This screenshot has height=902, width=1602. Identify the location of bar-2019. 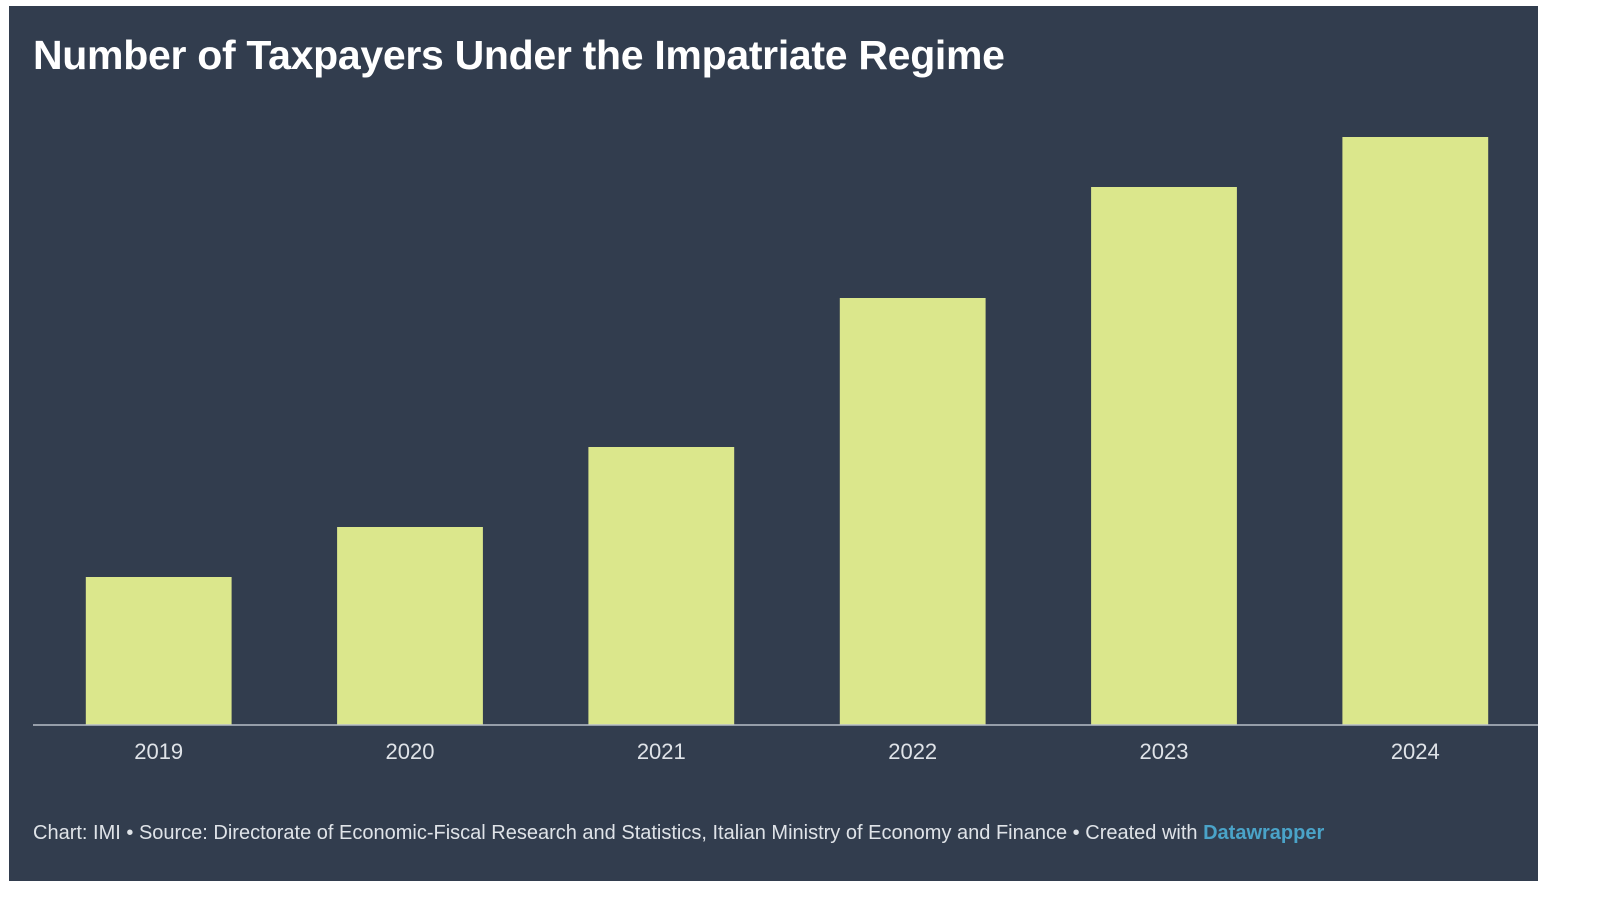
(158, 651).